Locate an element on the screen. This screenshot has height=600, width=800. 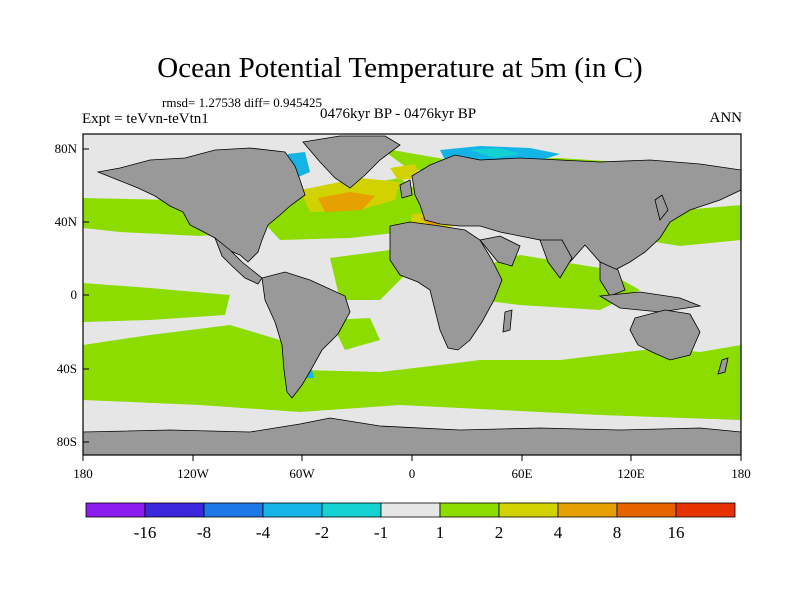
colorbar-label: 2 is located at coordinates (499, 532).